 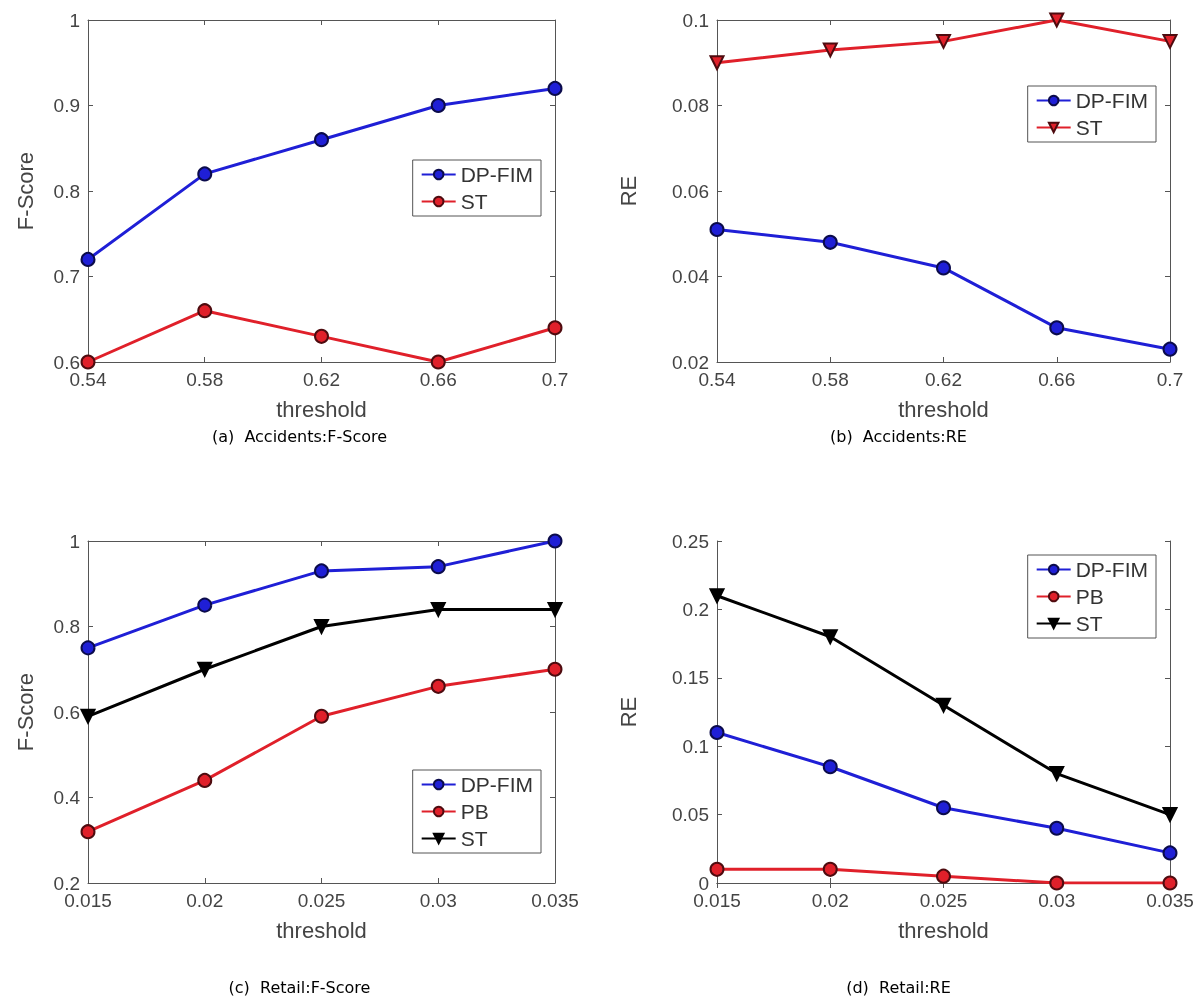 What do you see at coordinates (66, 105) in the screenshot?
I see `y-tick-label: 0.9` at bounding box center [66, 105].